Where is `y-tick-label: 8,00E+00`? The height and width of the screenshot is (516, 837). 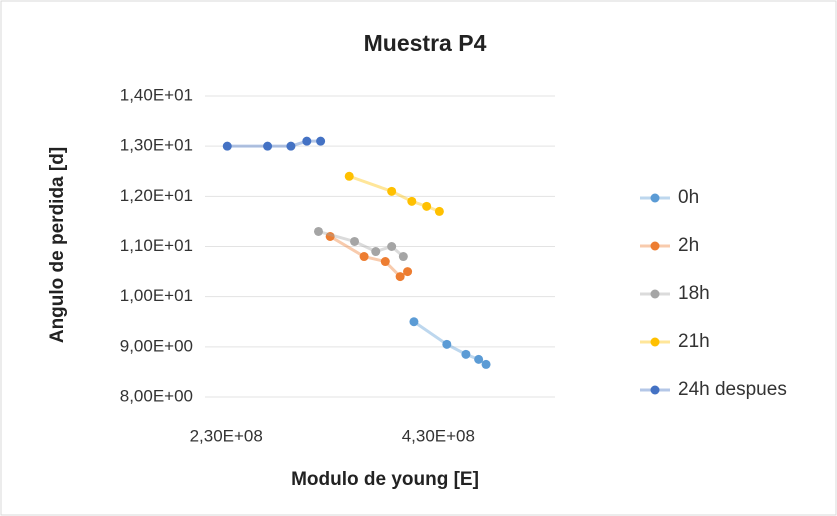
y-tick-label: 8,00E+00 is located at coordinates (156, 395).